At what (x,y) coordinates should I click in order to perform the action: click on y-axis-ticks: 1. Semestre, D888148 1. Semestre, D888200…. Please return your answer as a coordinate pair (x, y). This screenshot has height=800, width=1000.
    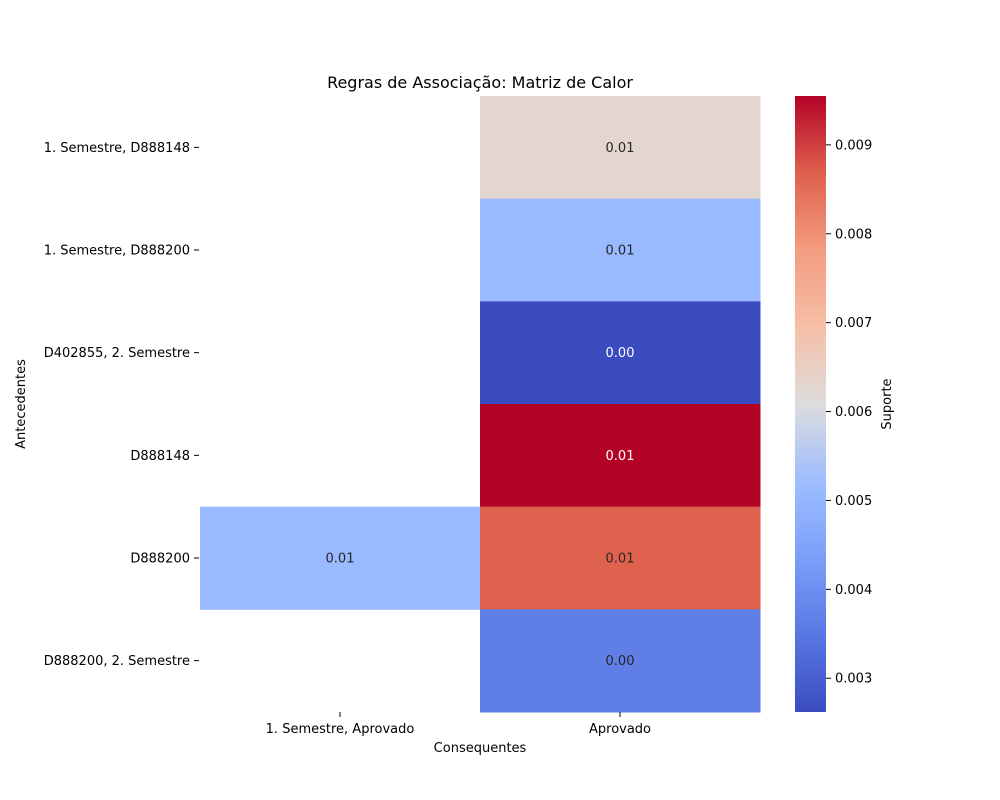
    Looking at the image, I should click on (121, 405).